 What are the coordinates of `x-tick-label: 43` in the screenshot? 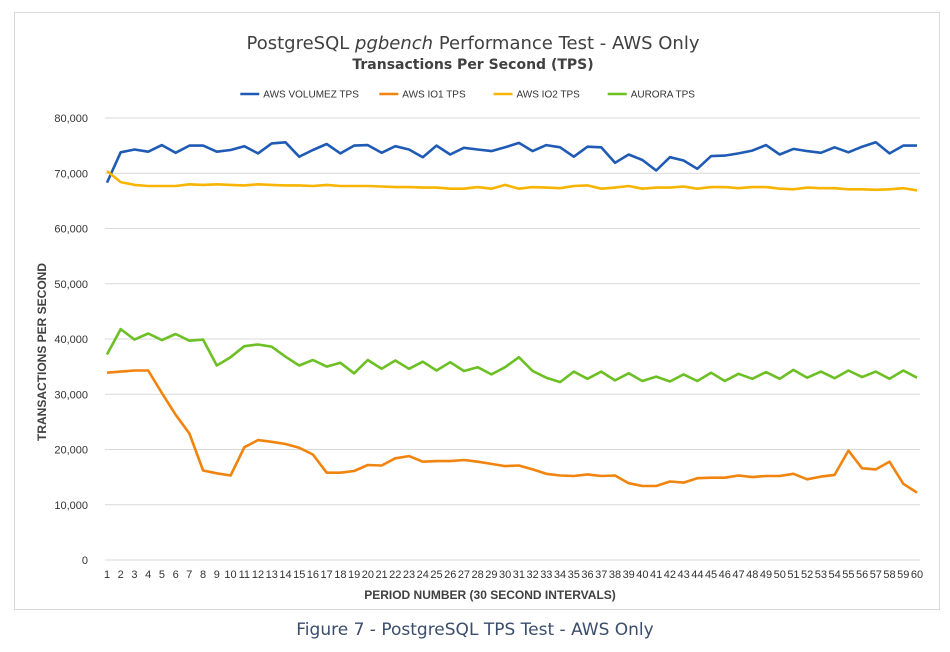 It's located at (683, 575).